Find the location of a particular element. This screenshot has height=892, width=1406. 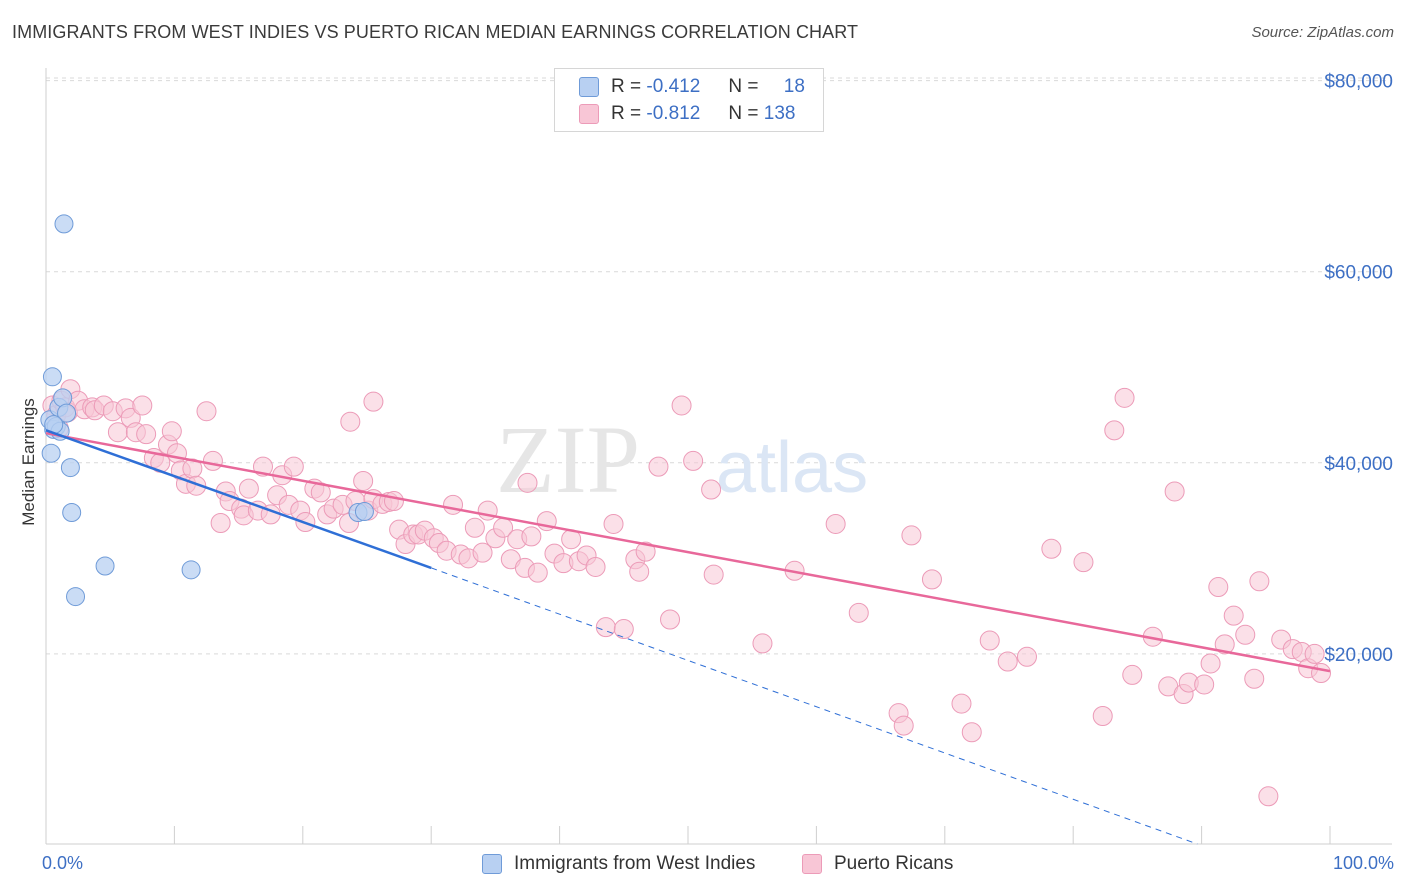

x-tick-label: 100.0% is located at coordinates (1363, 863).